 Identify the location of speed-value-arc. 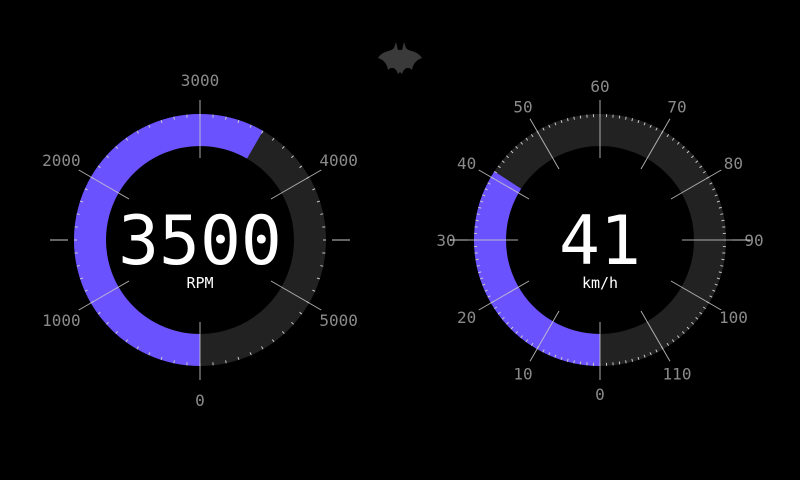
(537, 268).